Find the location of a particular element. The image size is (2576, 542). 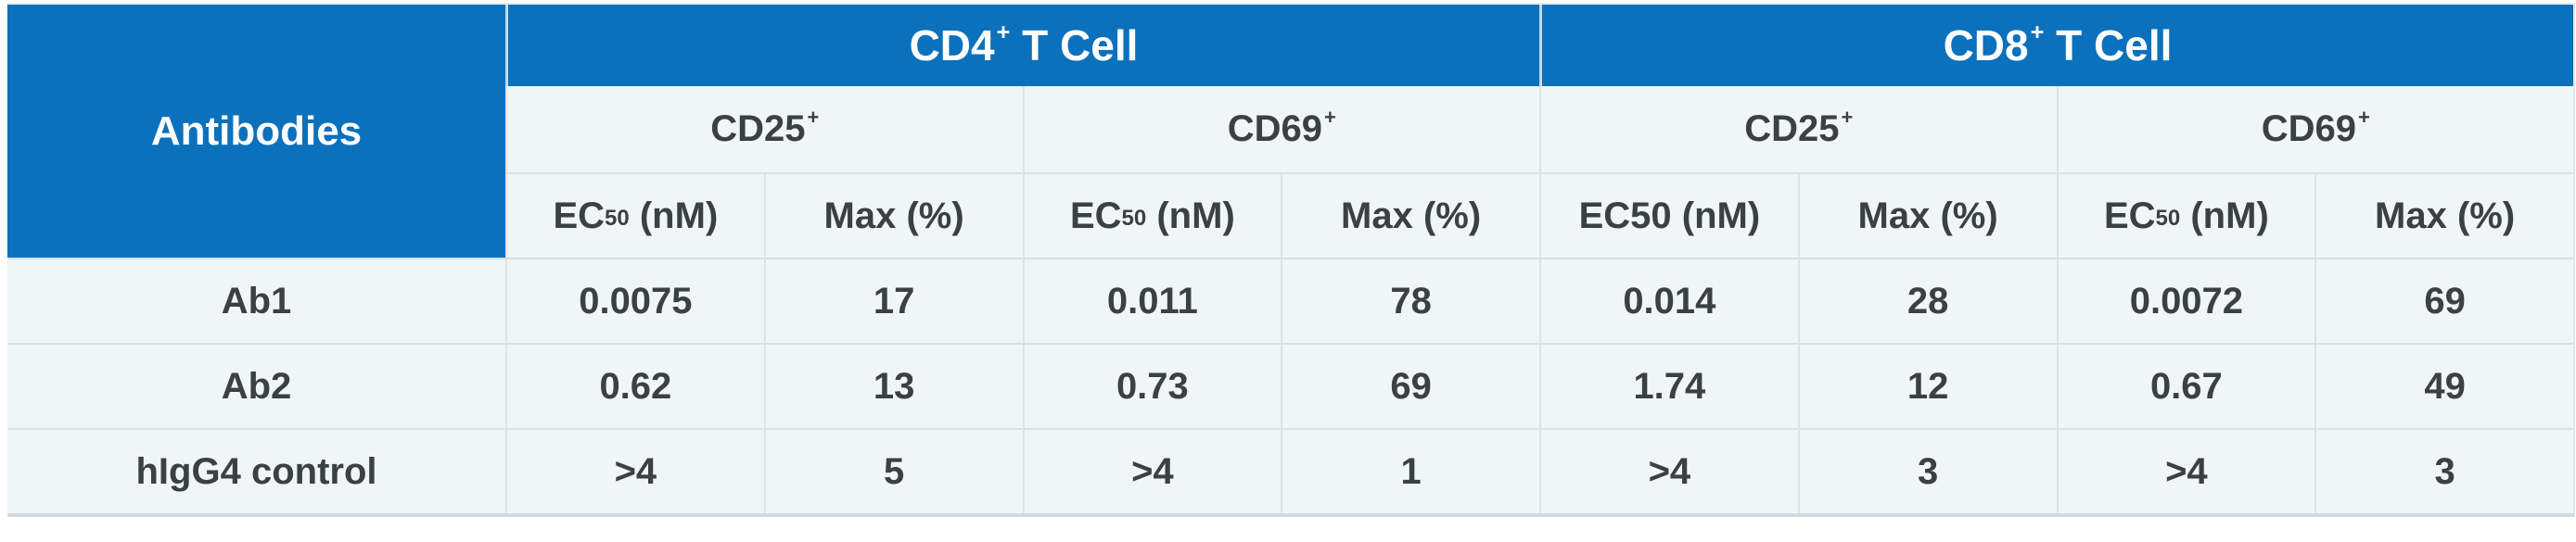

cd4-cd69-marker-header: CD69 + is located at coordinates (1280, 129).